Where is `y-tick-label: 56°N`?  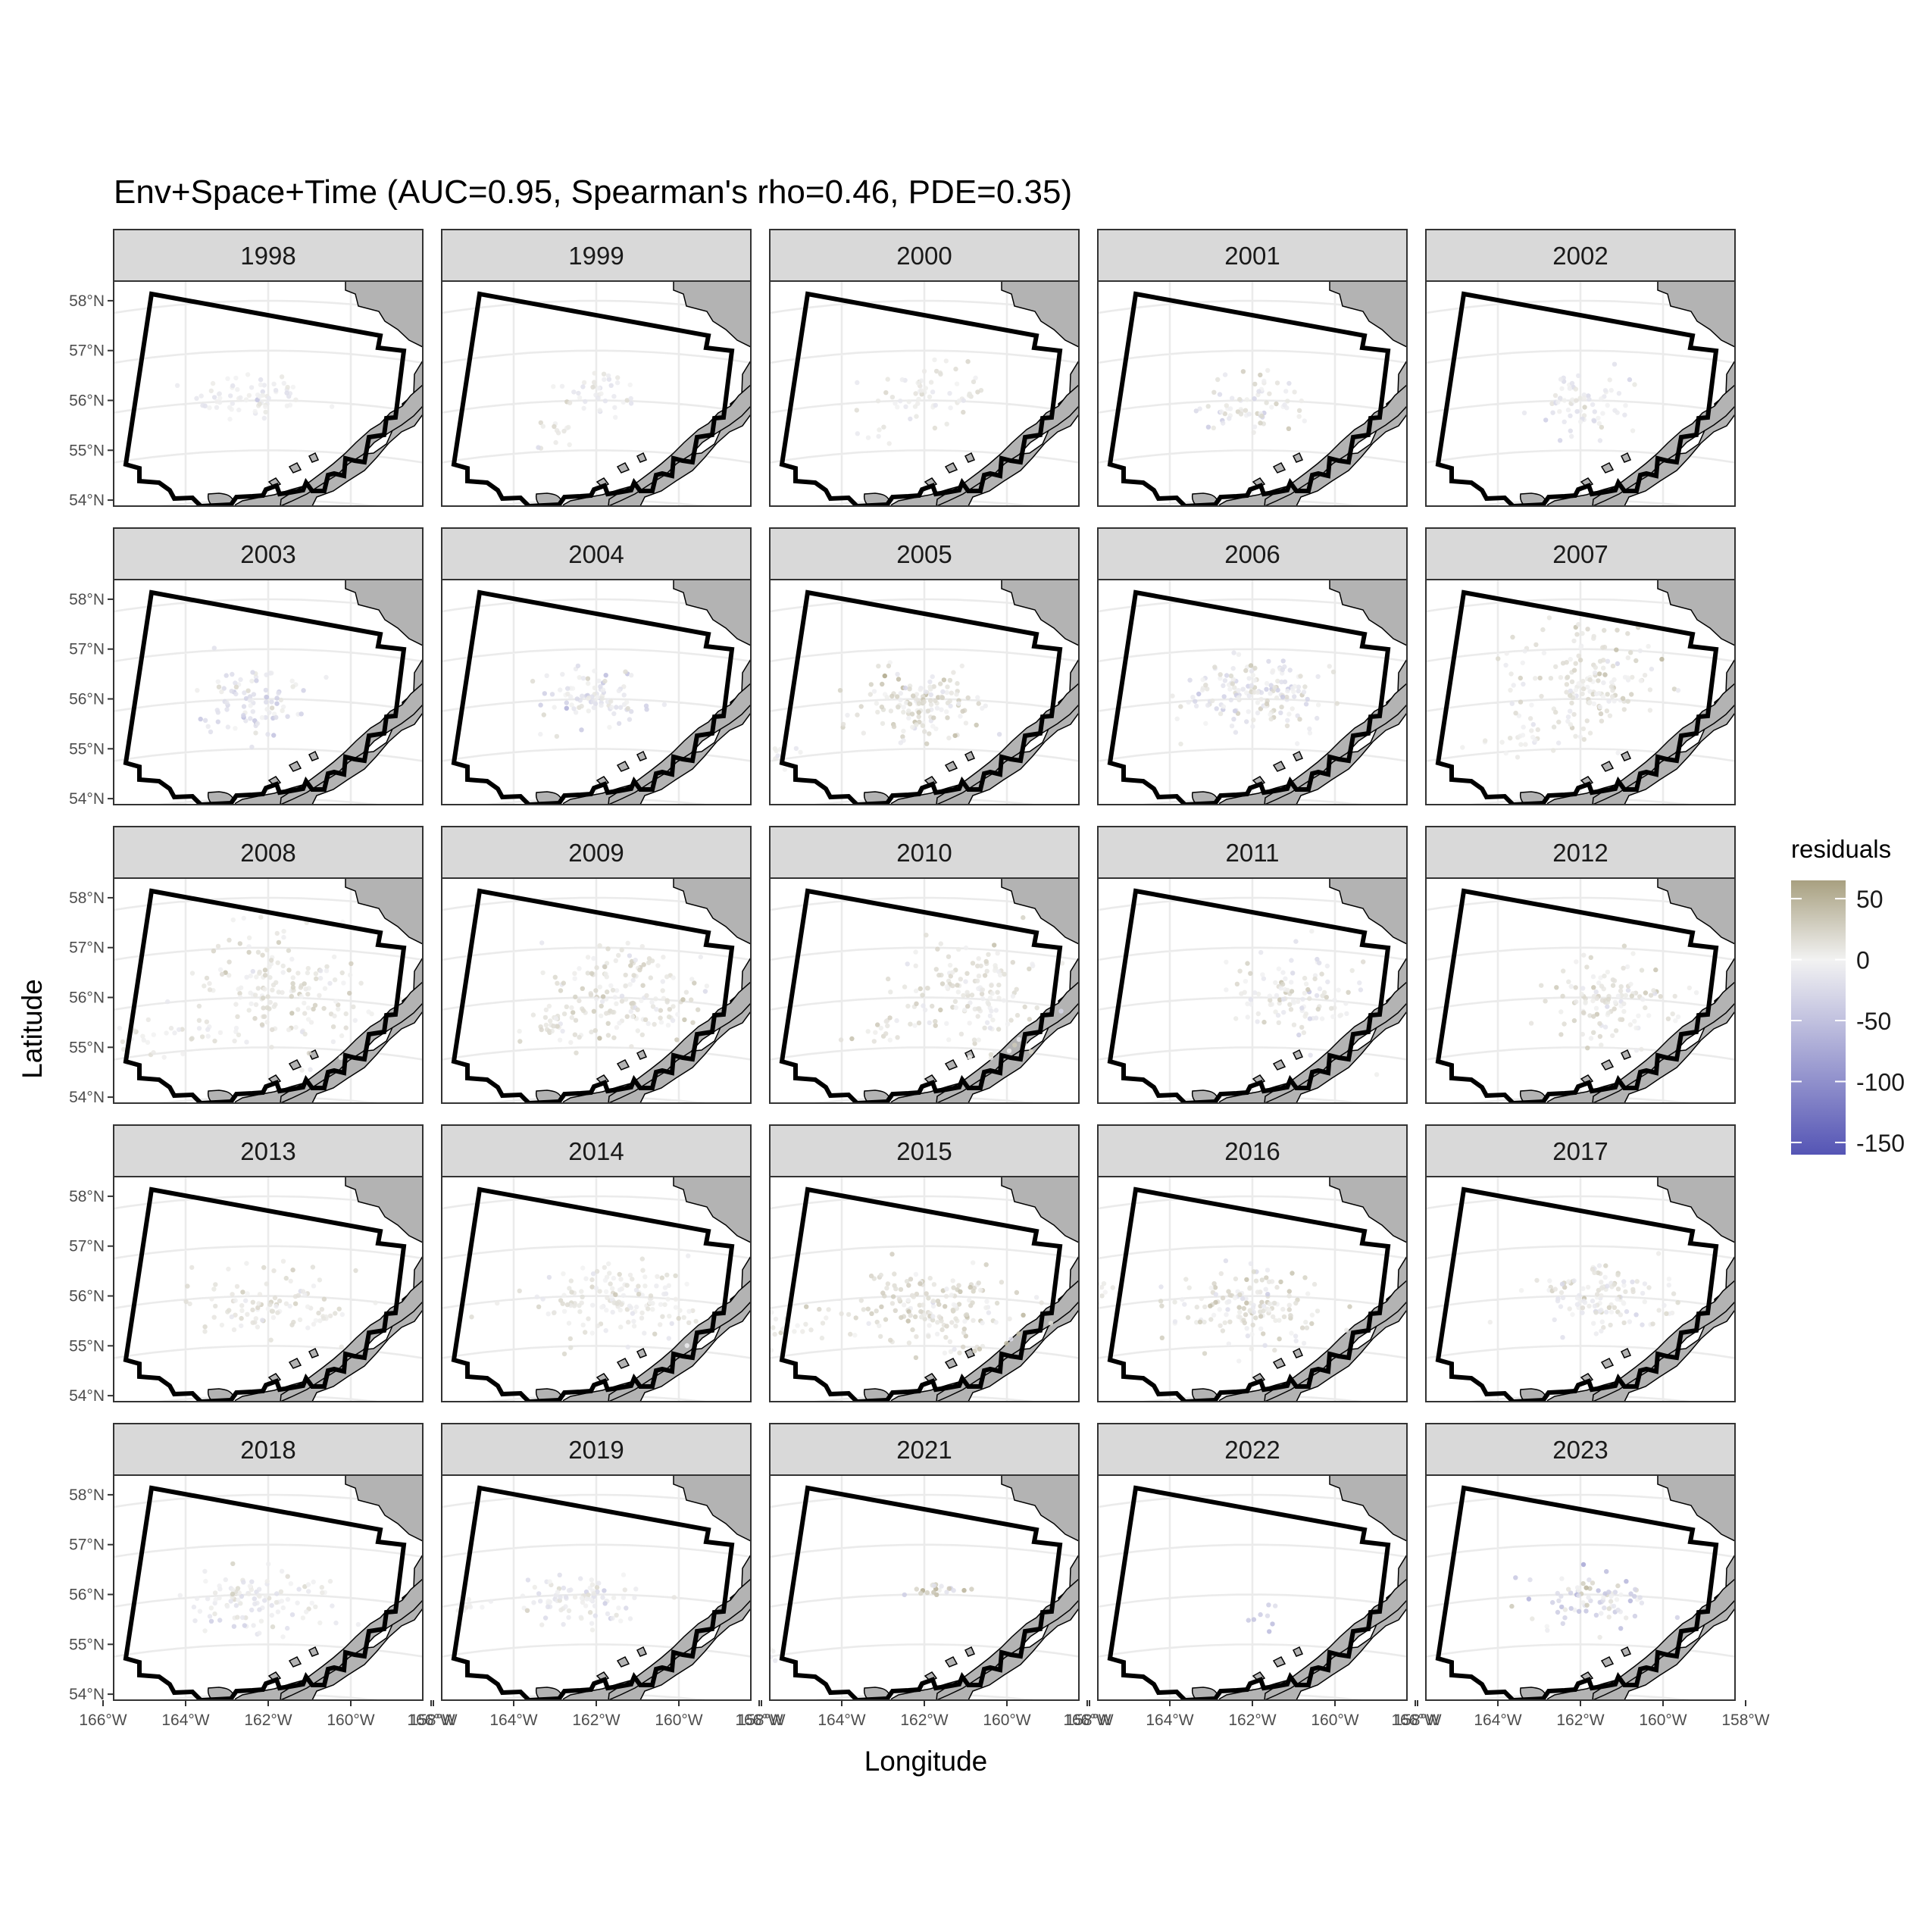 y-tick-label: 56°N is located at coordinates (87, 1596).